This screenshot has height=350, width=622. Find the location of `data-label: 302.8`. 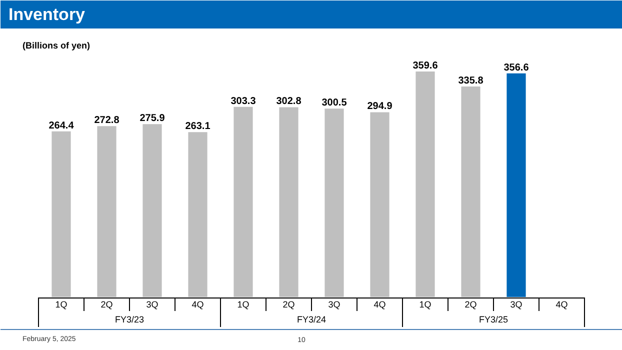

data-label: 302.8 is located at coordinates (289, 102).